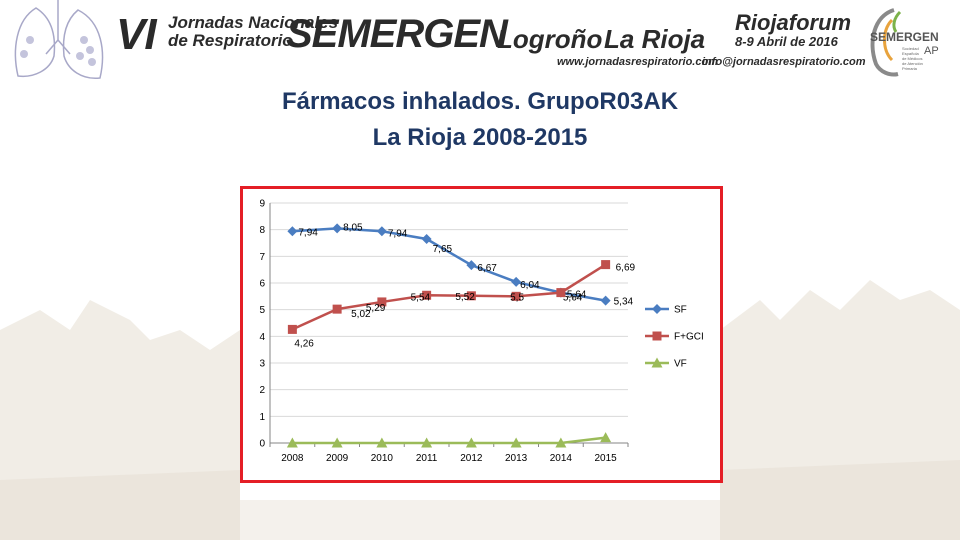 This screenshot has width=960, height=540. What do you see at coordinates (904, 37) in the screenshot?
I see `org-name: SEMERGEN` at bounding box center [904, 37].